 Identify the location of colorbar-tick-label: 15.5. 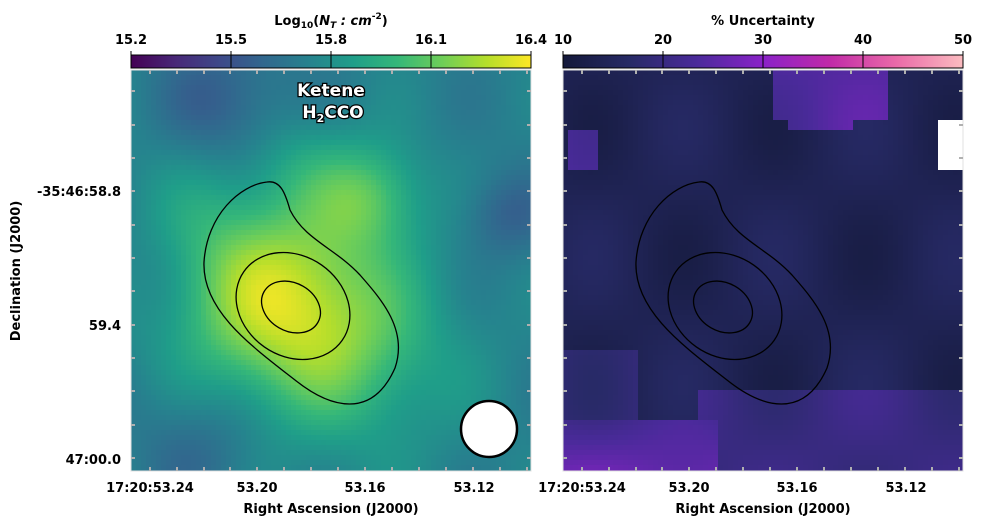
(231, 40).